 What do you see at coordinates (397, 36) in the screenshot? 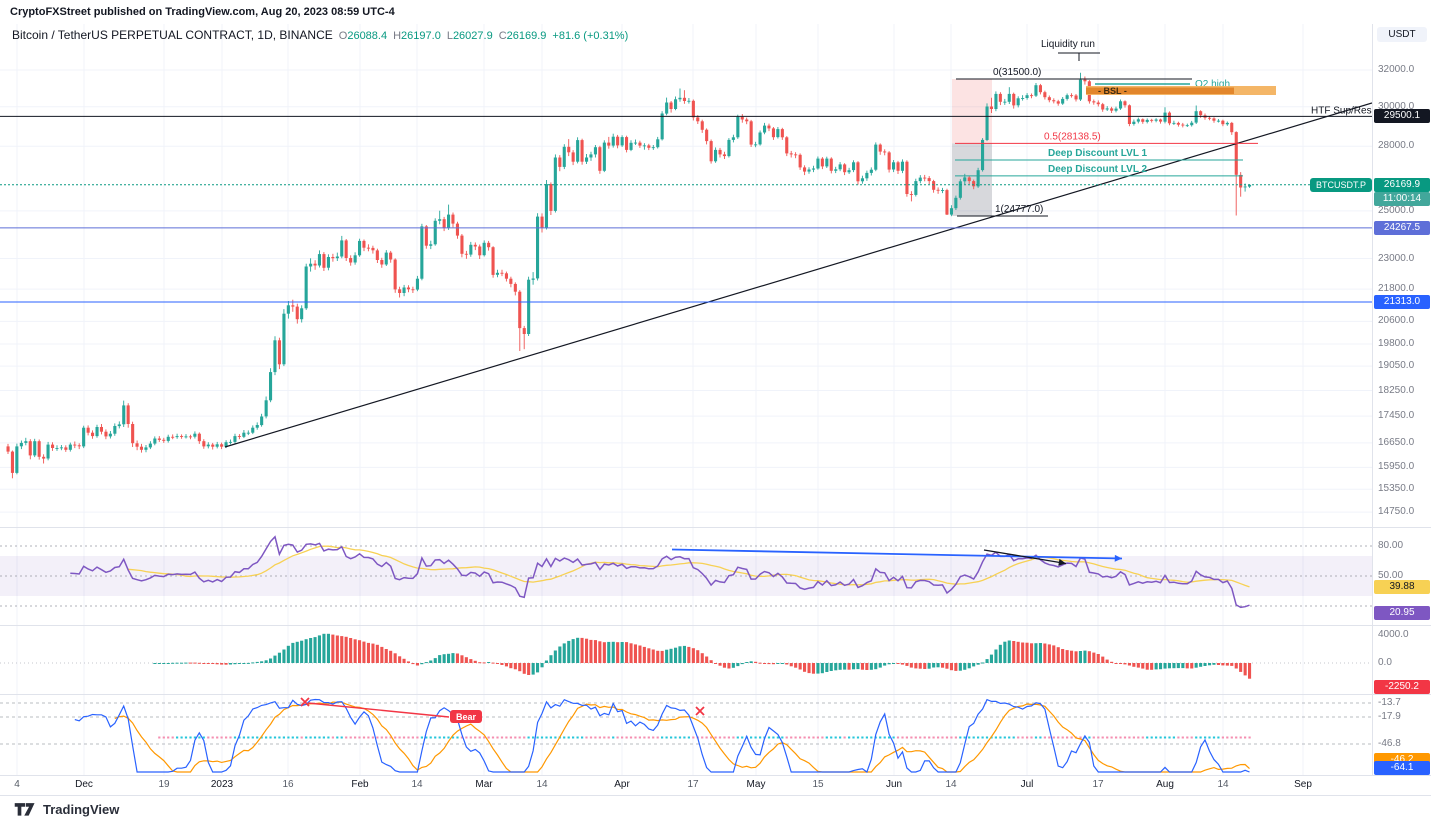
I see `ohlc-label: H` at bounding box center [397, 36].